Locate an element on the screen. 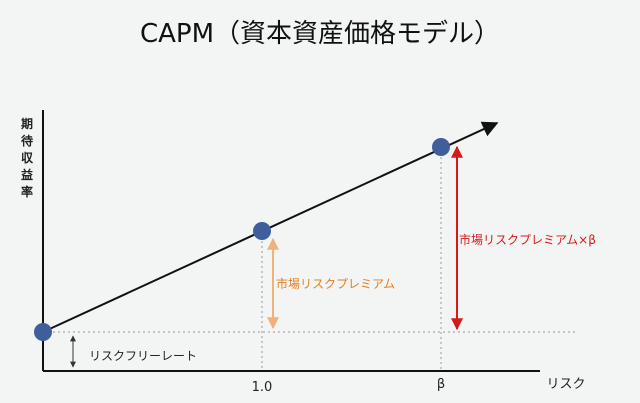 This screenshot has width=640, height=403. y-axis-label-char: 収 is located at coordinates (27, 158).